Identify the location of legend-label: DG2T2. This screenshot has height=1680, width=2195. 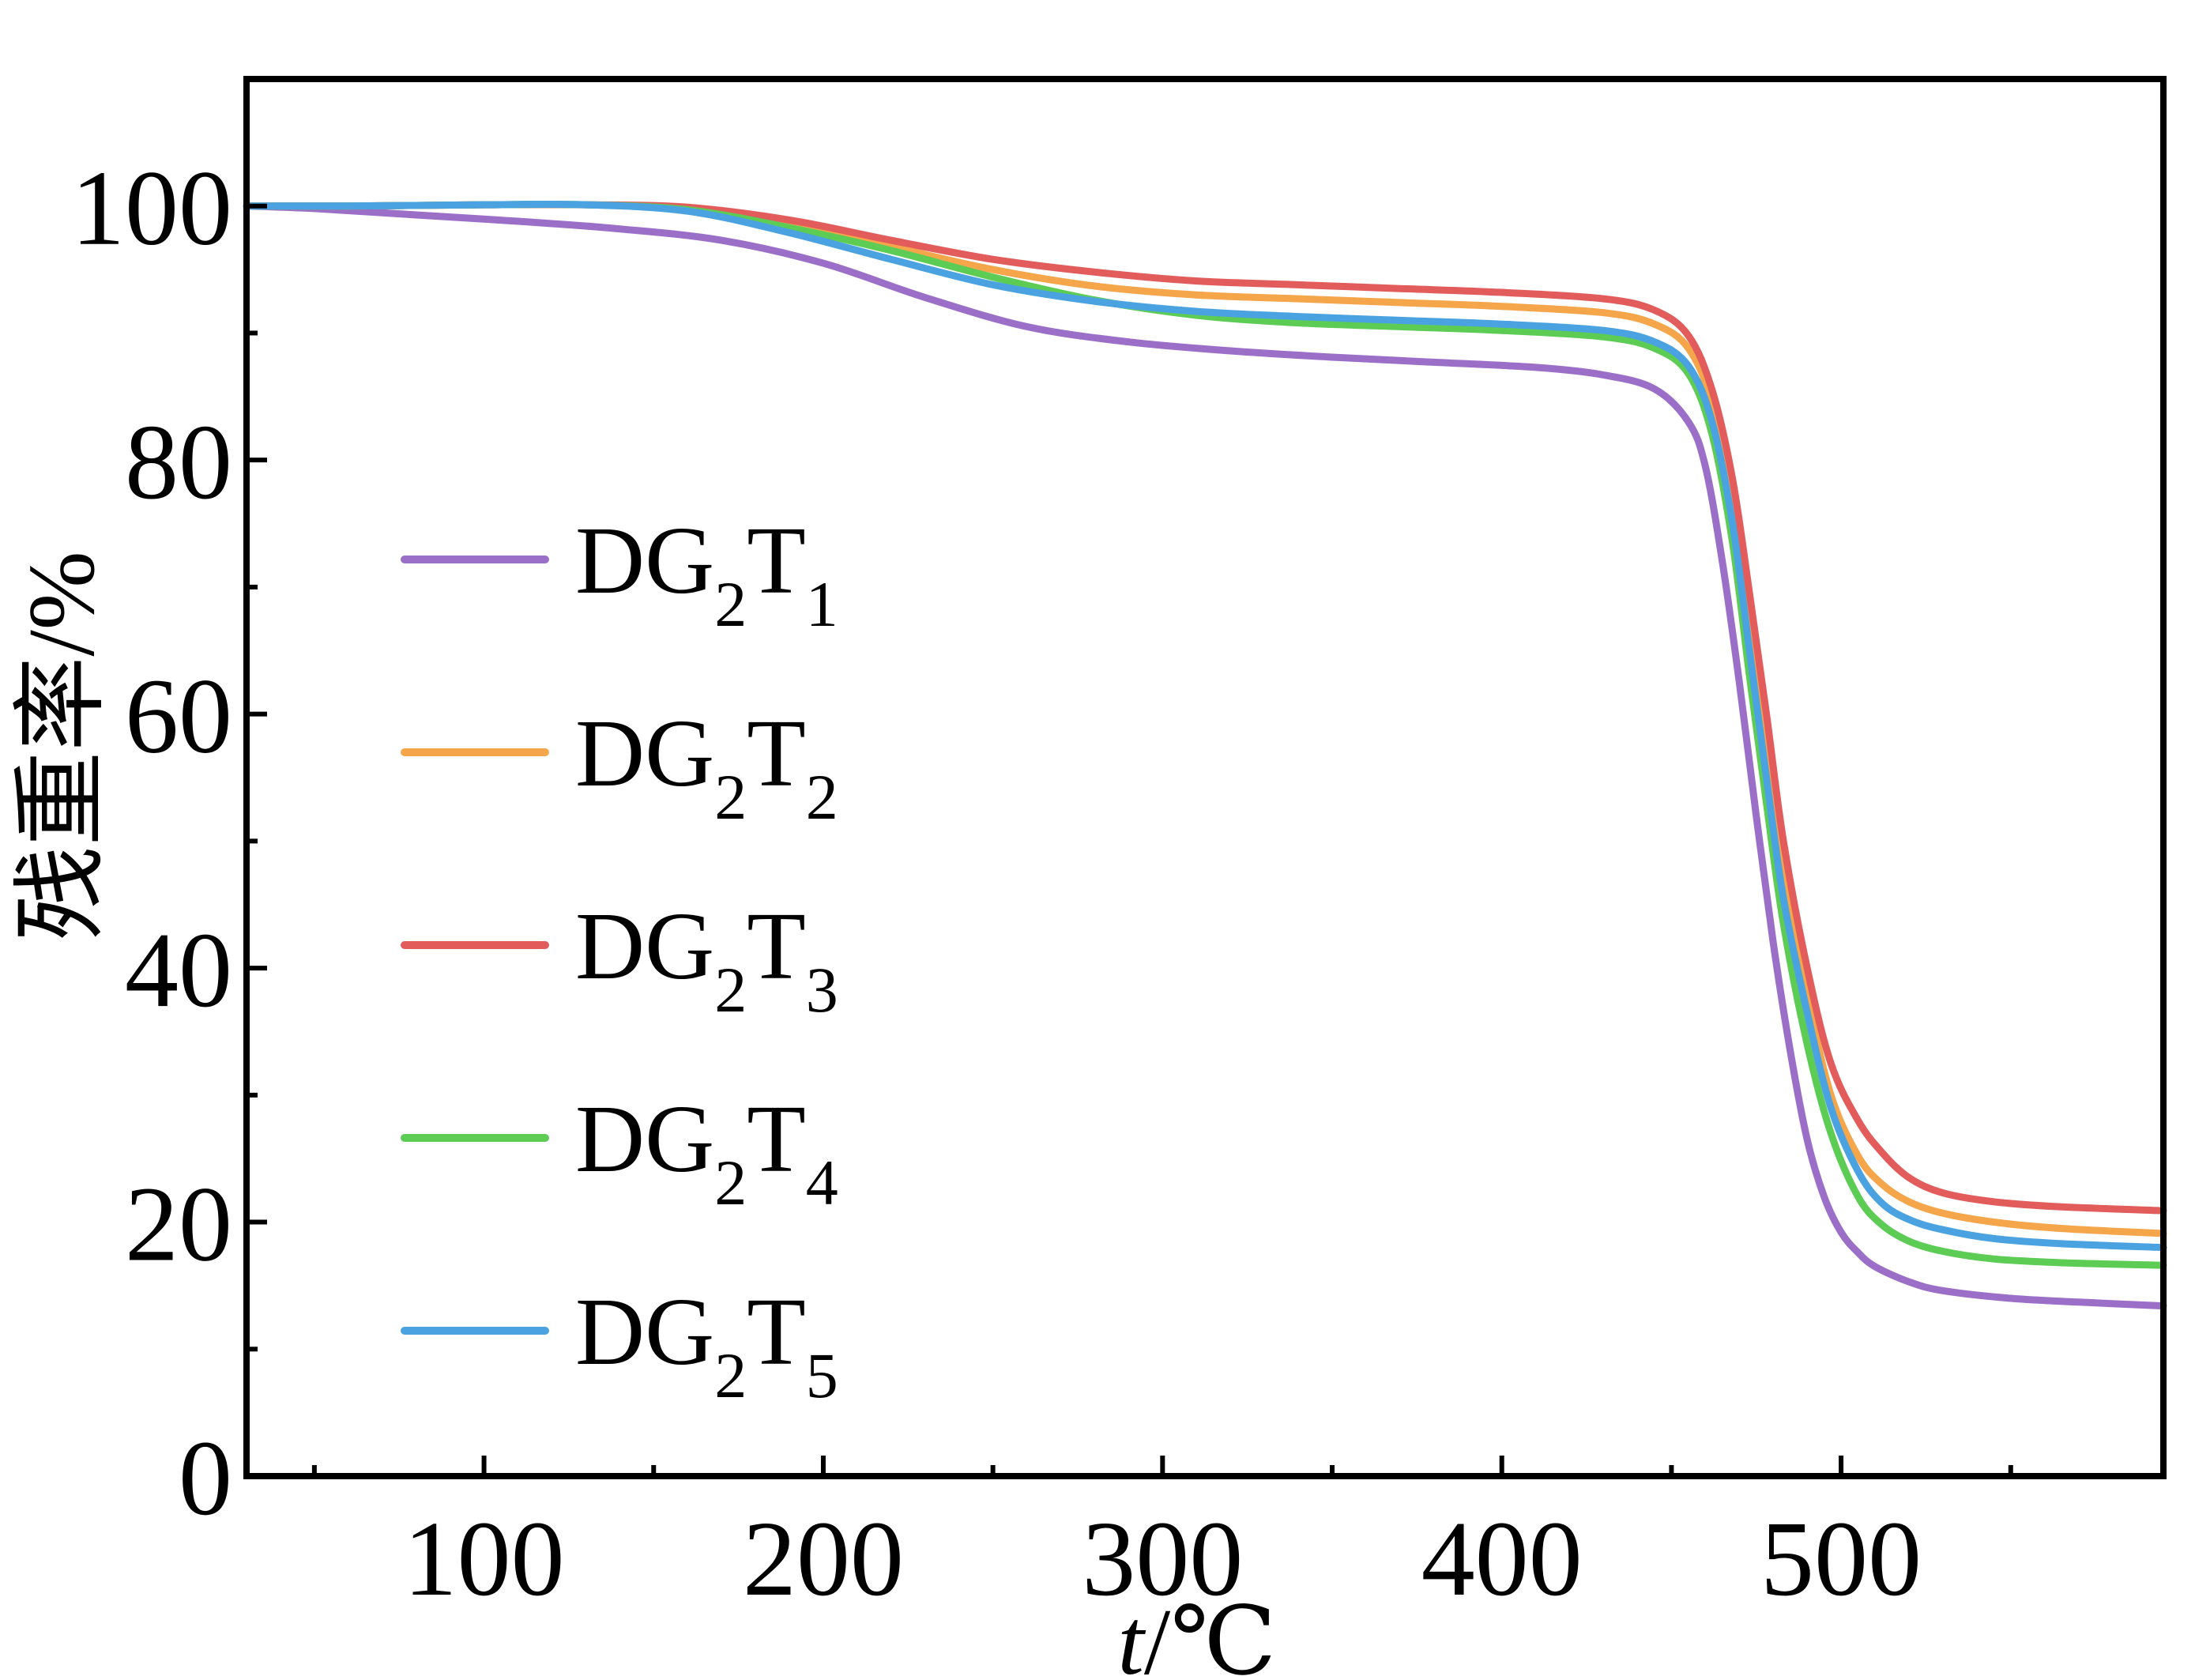
(706, 766).